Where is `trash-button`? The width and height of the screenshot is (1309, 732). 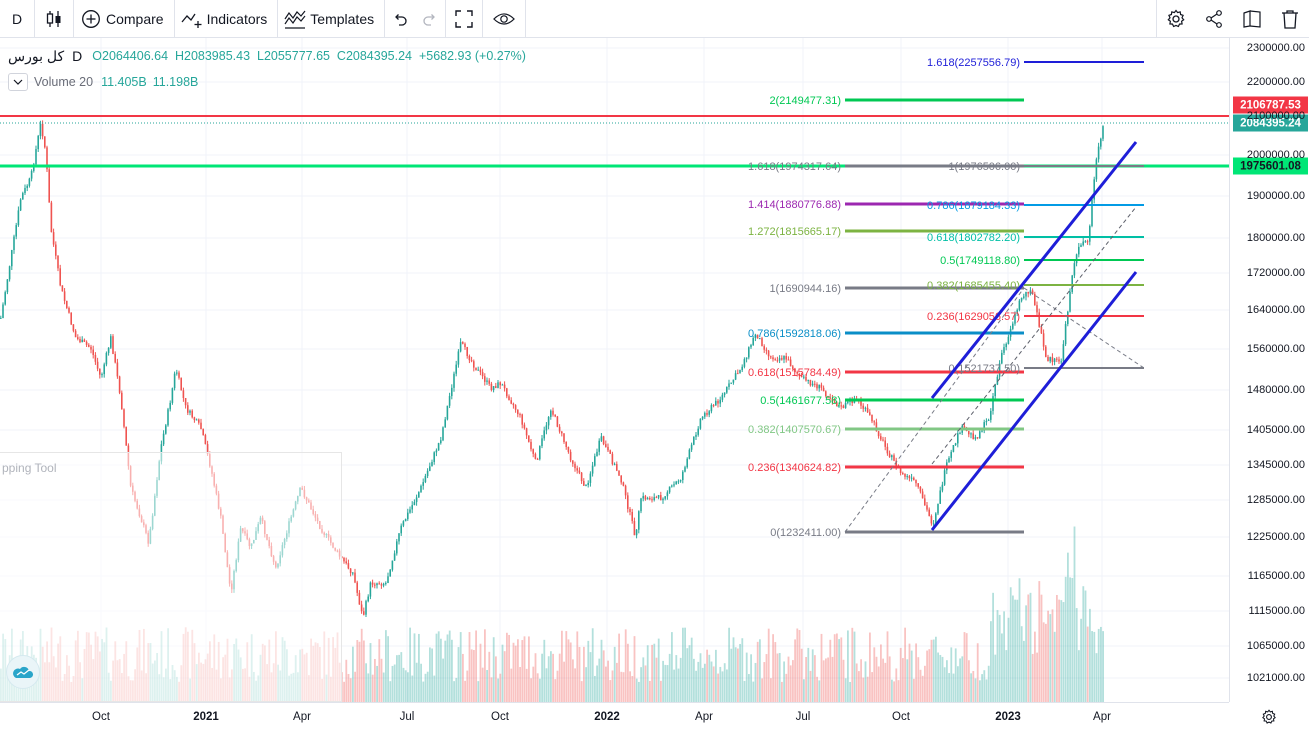 trash-button is located at coordinates (1290, 19).